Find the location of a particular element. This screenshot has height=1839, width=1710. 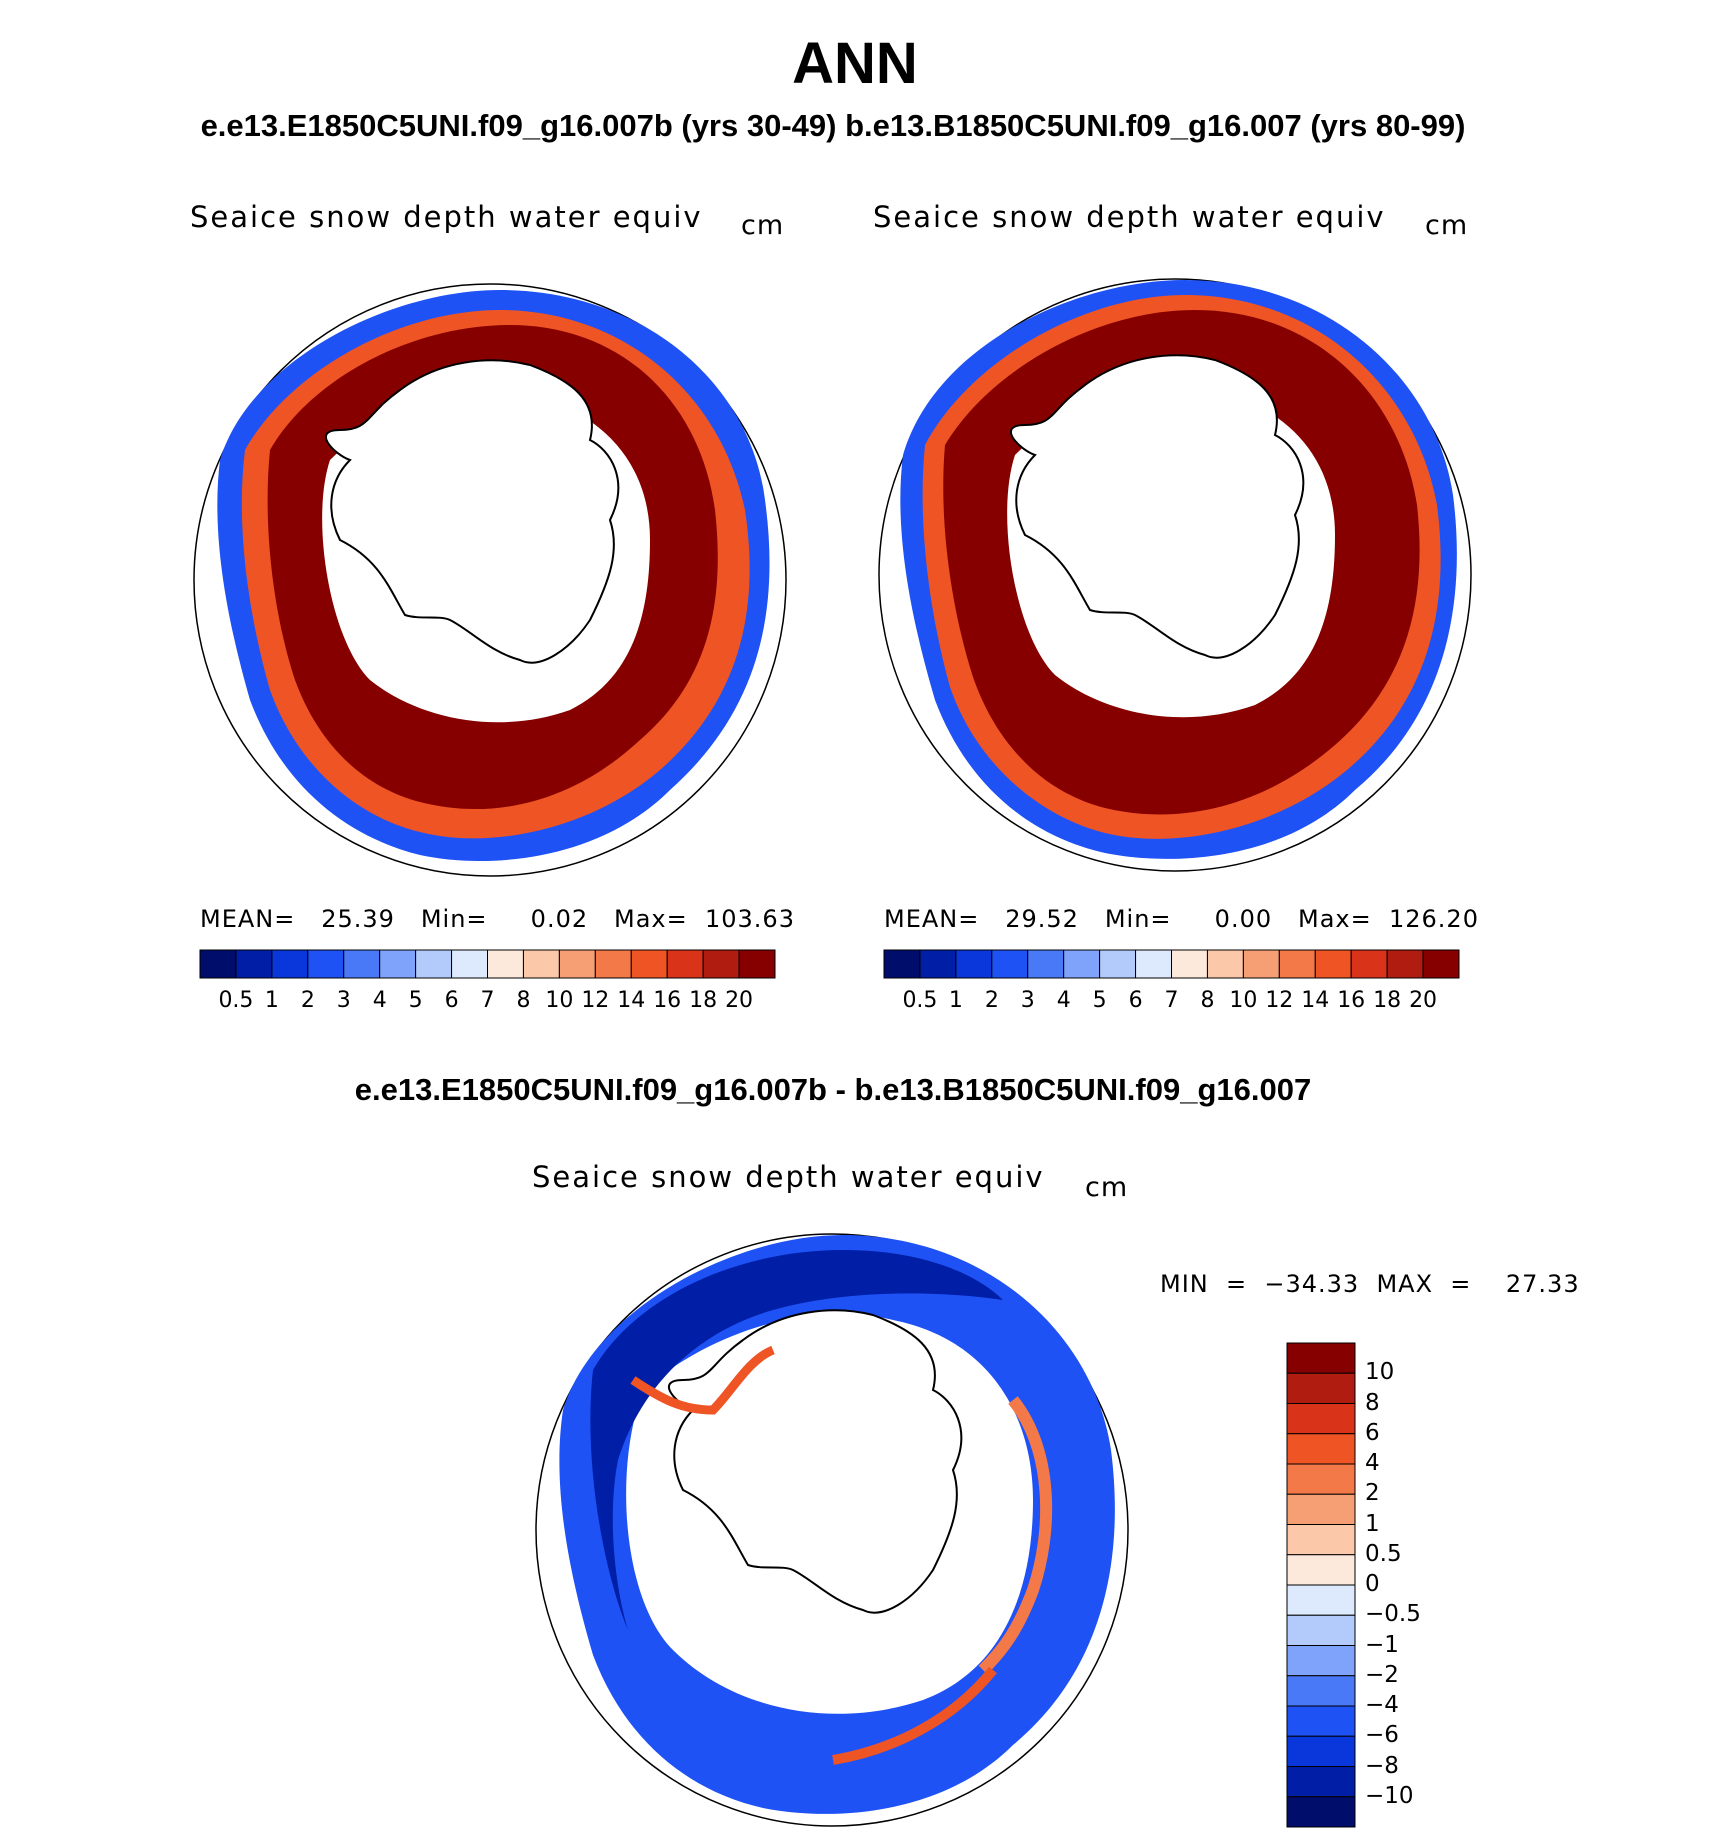

diff-sea-ice-field is located at coordinates (837, 1524).